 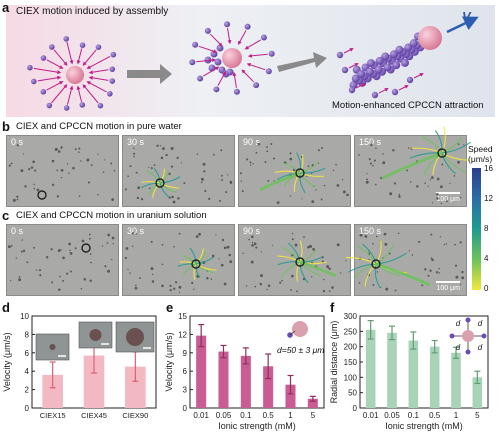 What do you see at coordinates (6, 215) in the screenshot?
I see `panel-c-label: c` at bounding box center [6, 215].